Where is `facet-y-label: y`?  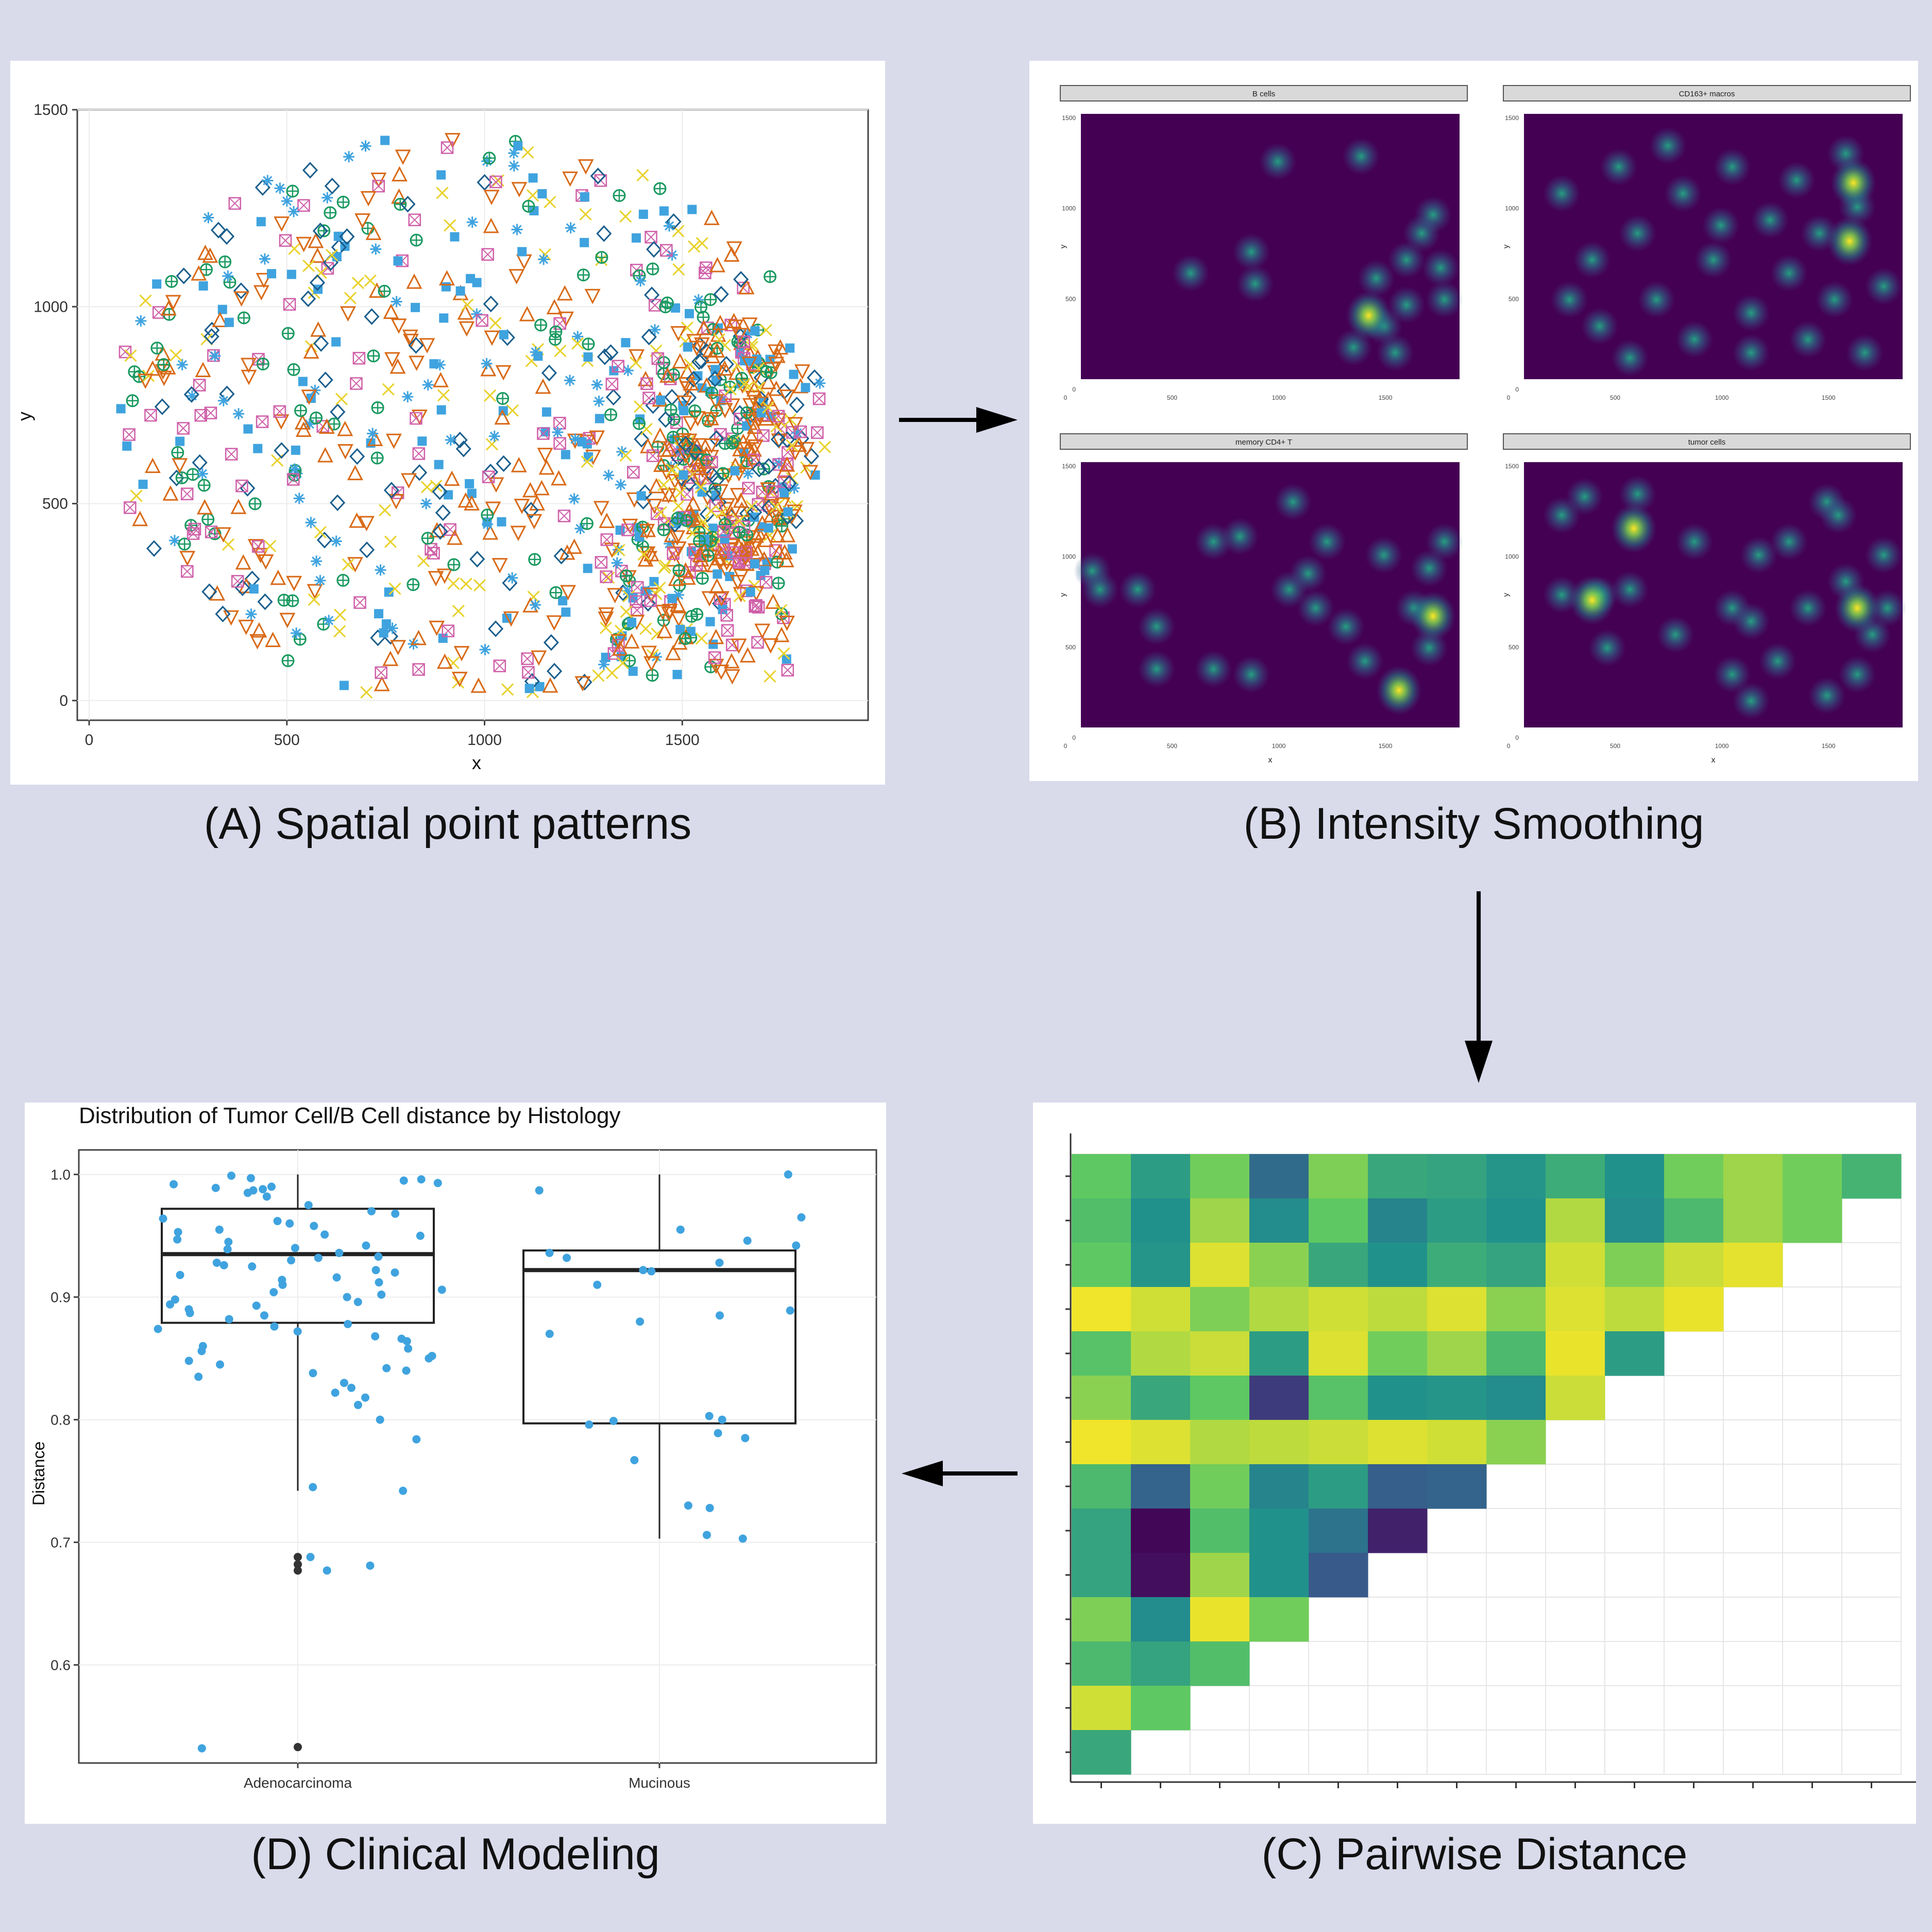
facet-y-label: y is located at coordinates (1506, 246).